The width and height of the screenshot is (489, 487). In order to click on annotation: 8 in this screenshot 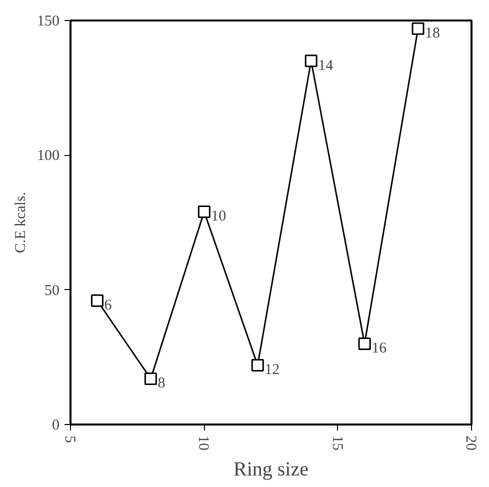, I will do `click(162, 384)`.